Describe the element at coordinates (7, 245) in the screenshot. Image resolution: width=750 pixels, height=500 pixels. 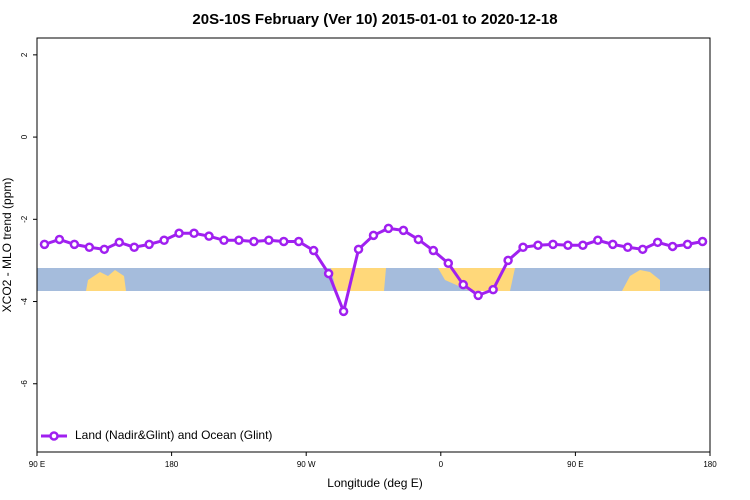
I see `y-axis-label: XCO2 - MLO trend (ppm)` at that location.